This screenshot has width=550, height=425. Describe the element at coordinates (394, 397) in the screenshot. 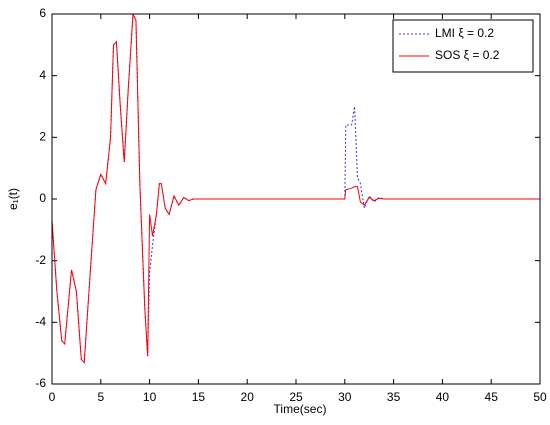

I see `x-tick-label: 35` at that location.